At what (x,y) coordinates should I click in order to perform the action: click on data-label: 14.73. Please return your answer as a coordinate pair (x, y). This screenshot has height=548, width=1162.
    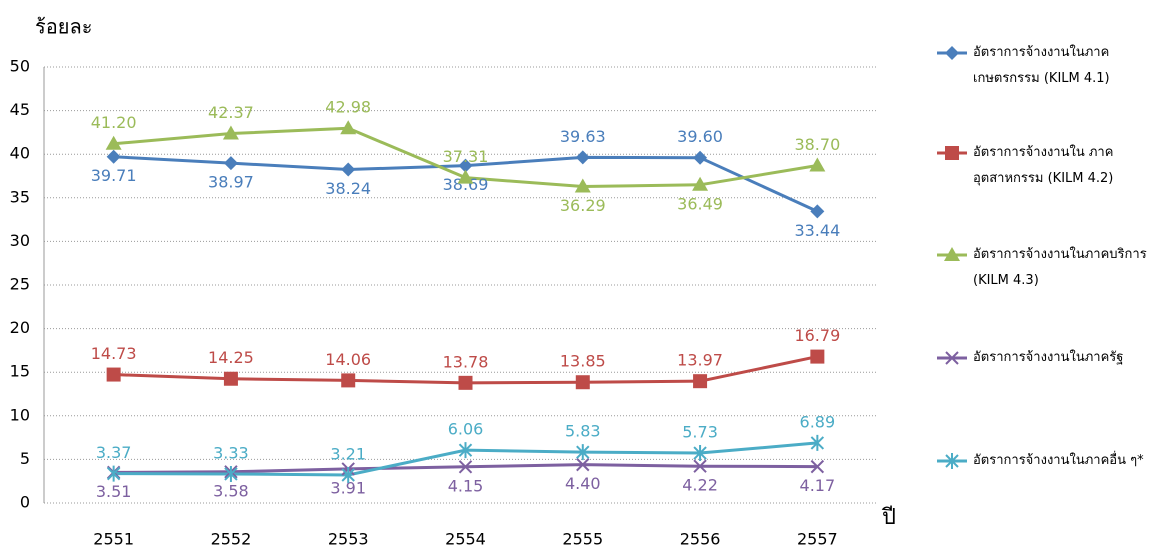
    Looking at the image, I should click on (114, 353).